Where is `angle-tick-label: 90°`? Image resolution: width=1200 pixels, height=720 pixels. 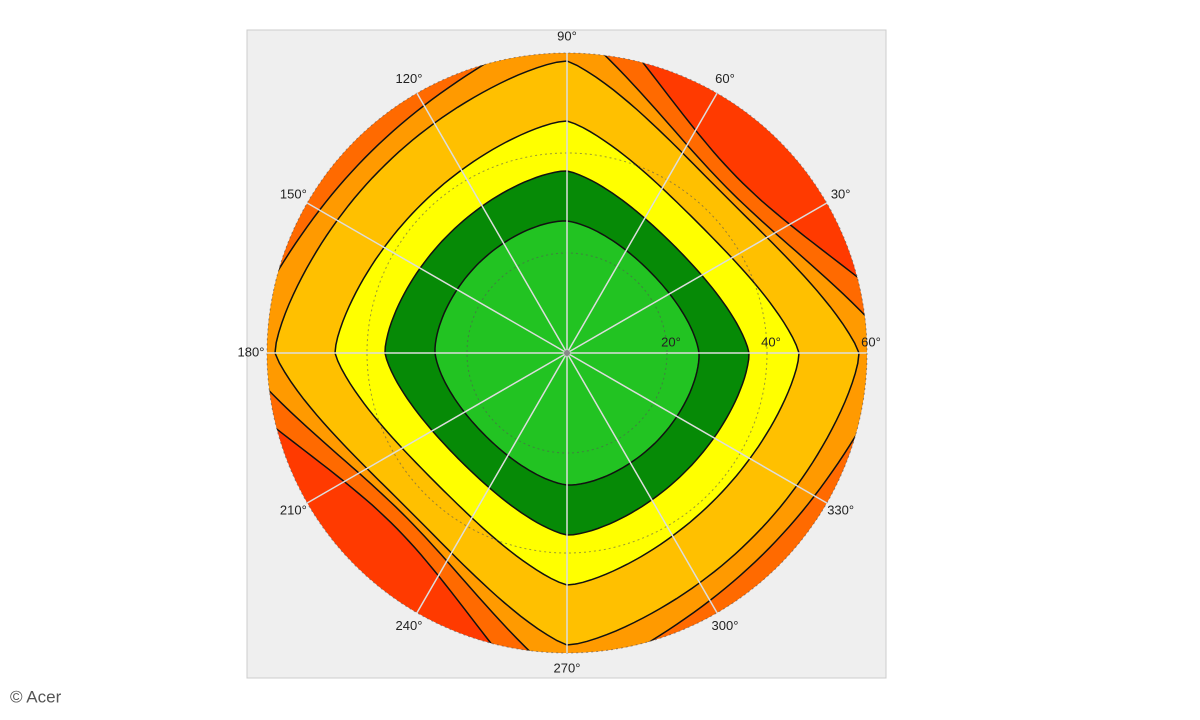 angle-tick-label: 90° is located at coordinates (567, 35).